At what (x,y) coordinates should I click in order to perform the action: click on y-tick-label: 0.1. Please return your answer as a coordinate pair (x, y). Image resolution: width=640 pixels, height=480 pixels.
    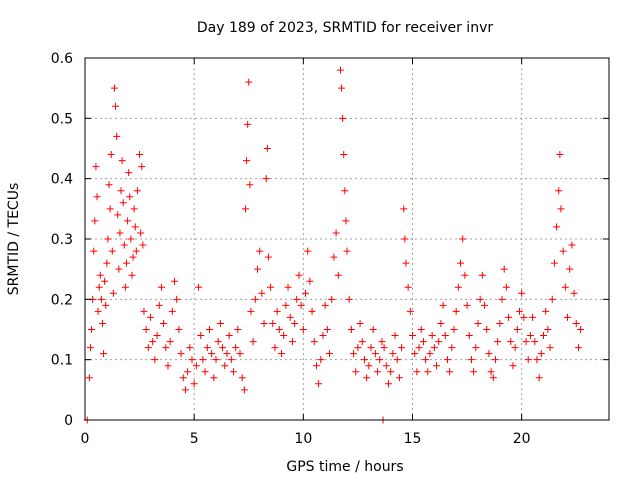
    Looking at the image, I should click on (62, 361).